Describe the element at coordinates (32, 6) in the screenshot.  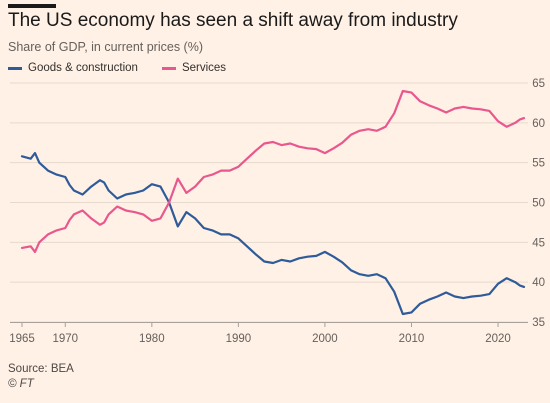
I see `ft-brand-bar` at that location.